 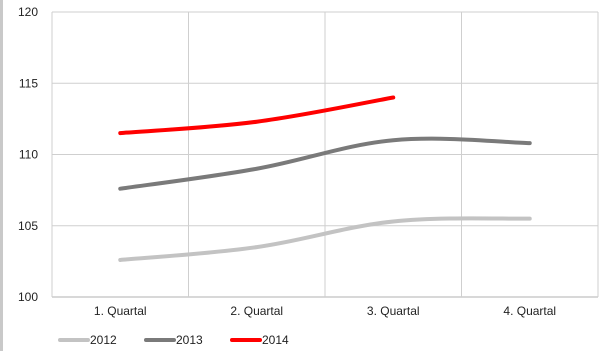 What do you see at coordinates (103, 340) in the screenshot?
I see `legend-label: 2012` at bounding box center [103, 340].